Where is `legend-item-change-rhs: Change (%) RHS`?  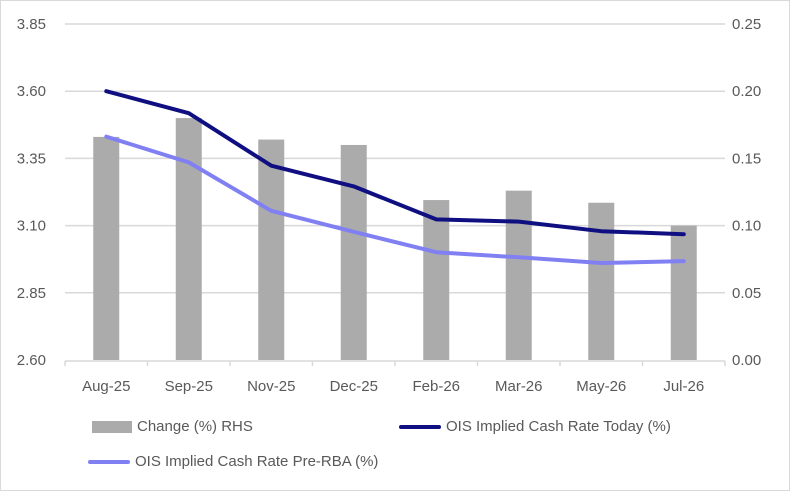
legend-item-change-rhs: Change (%) RHS is located at coordinates (172, 426).